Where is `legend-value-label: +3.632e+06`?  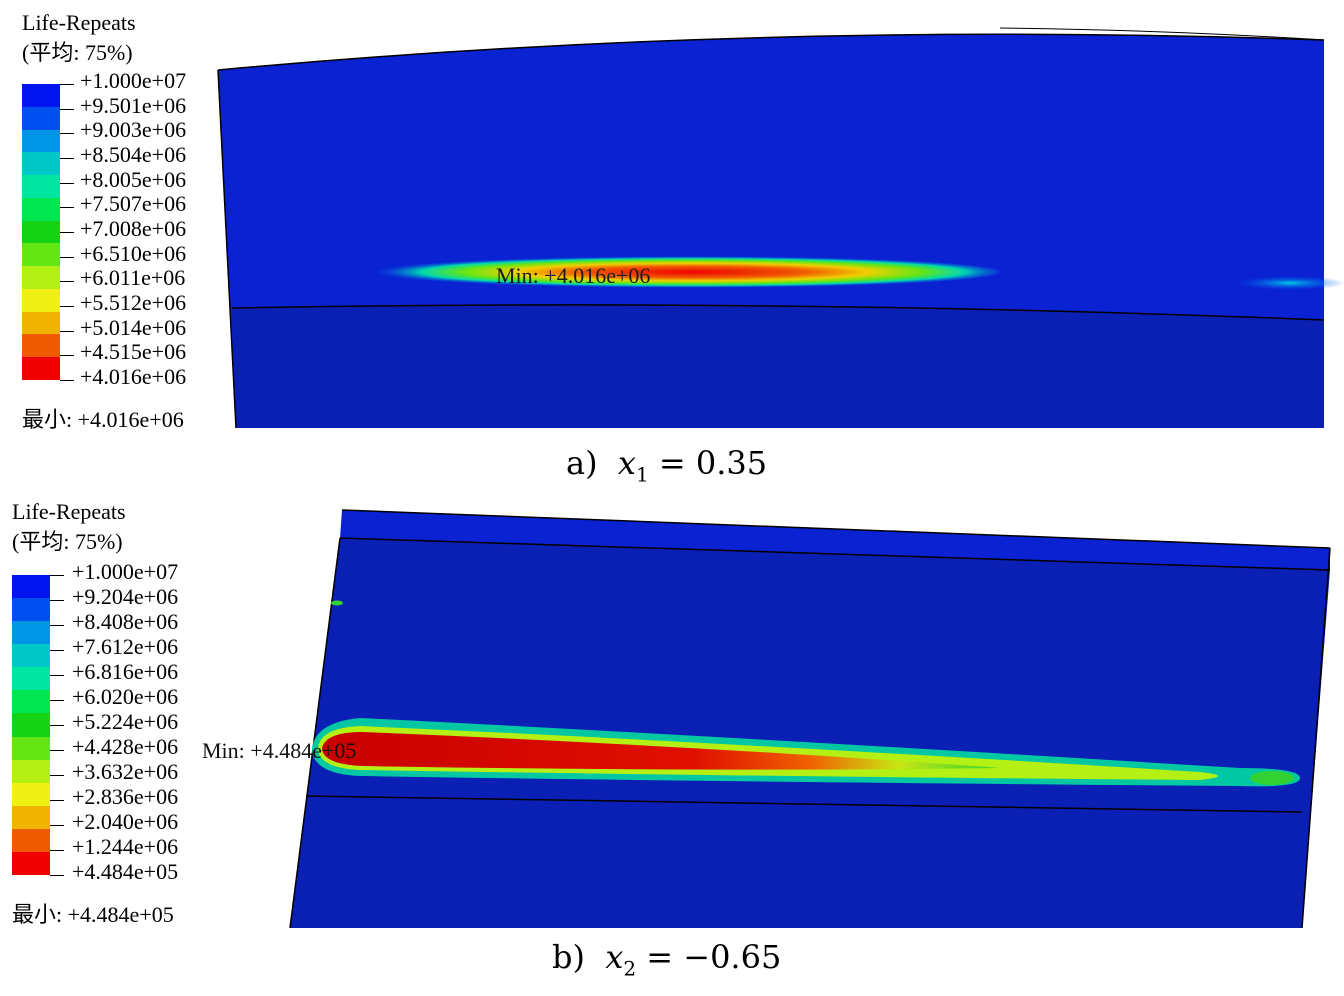 legend-value-label: +3.632e+06 is located at coordinates (125, 771).